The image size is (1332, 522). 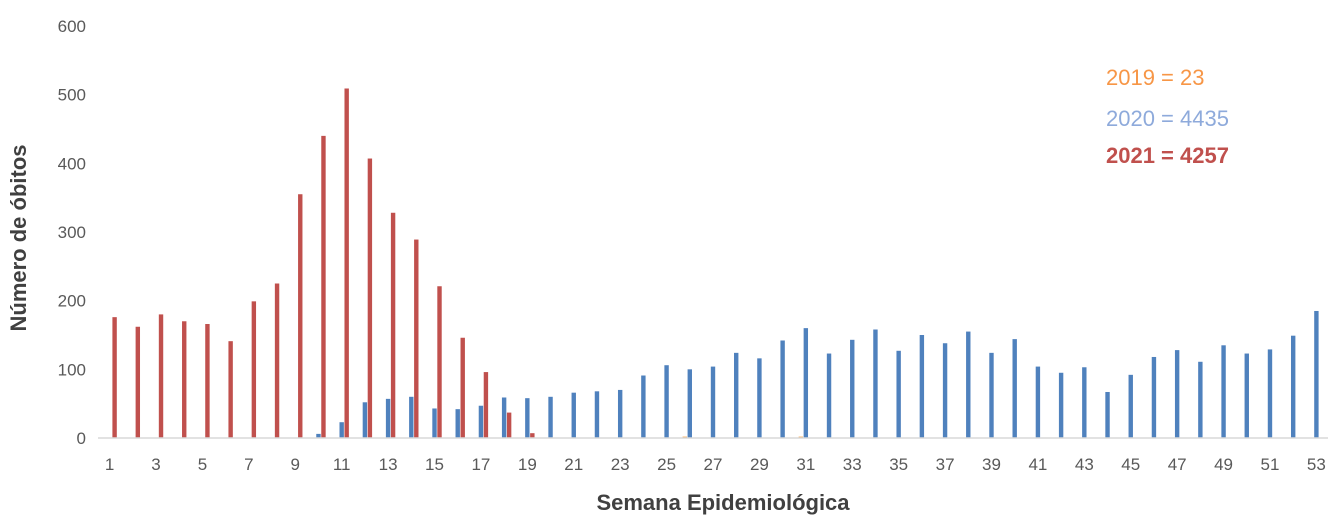 What do you see at coordinates (72, 163) in the screenshot?
I see `y-tick-label: 400` at bounding box center [72, 163].